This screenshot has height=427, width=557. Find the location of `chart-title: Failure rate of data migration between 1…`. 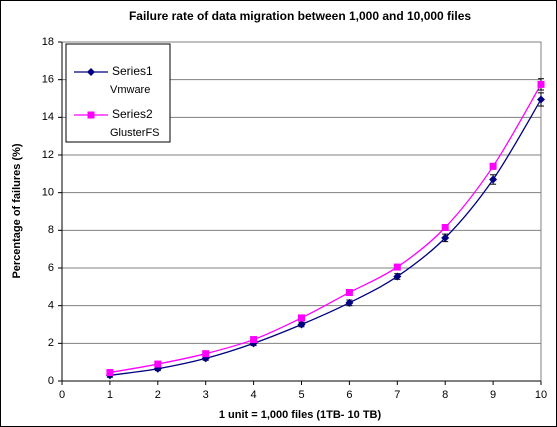

chart-title: Failure rate of data migration between 1… is located at coordinates (300, 16).